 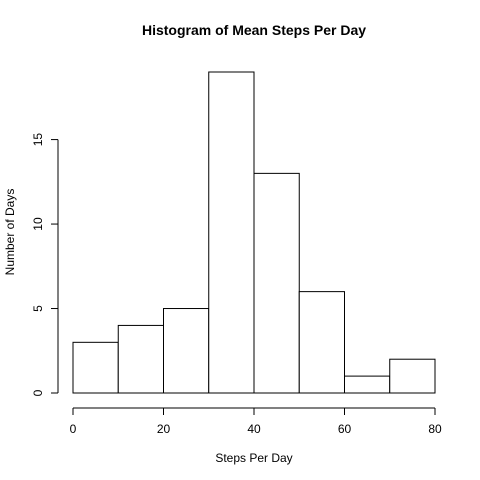 I want to click on y-axis: 0 5 10 15, so click(x=45, y=264).